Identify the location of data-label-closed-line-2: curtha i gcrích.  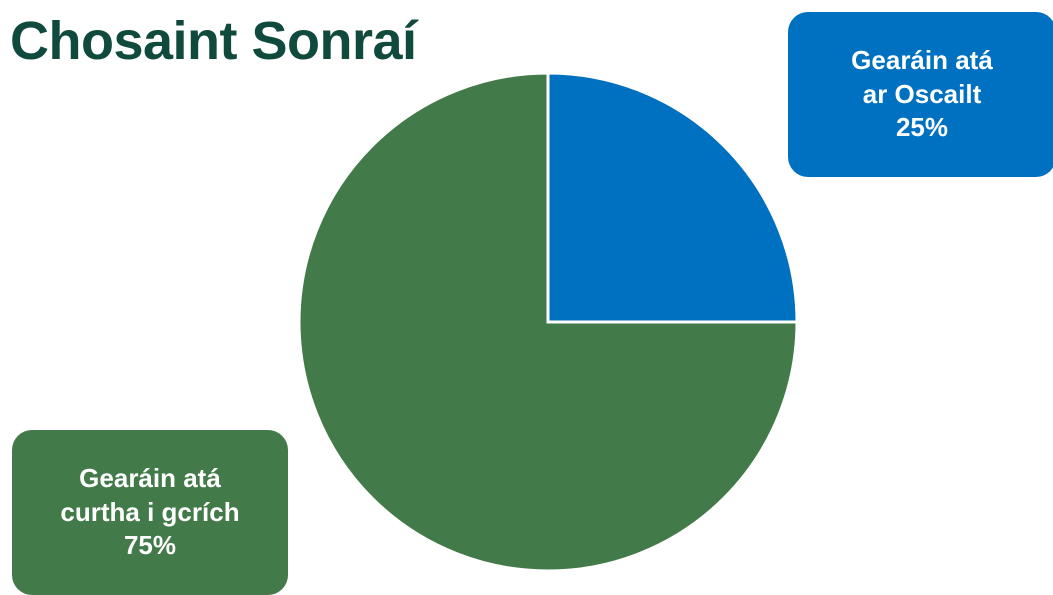
(150, 511).